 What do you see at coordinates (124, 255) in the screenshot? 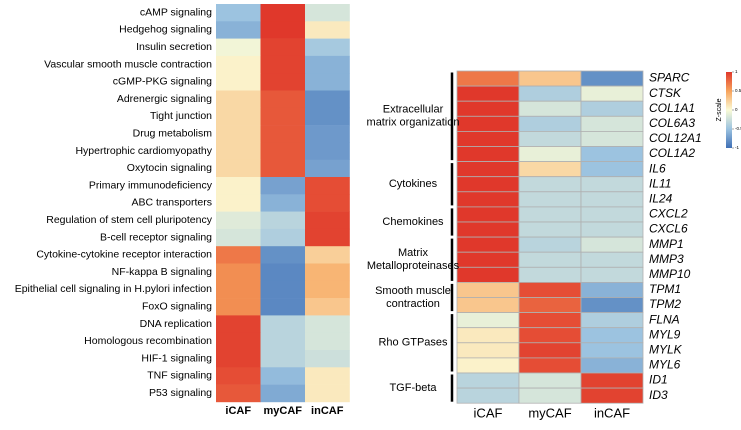
I see `row-label: Cytokine-cytokine receptor interaction` at bounding box center [124, 255].